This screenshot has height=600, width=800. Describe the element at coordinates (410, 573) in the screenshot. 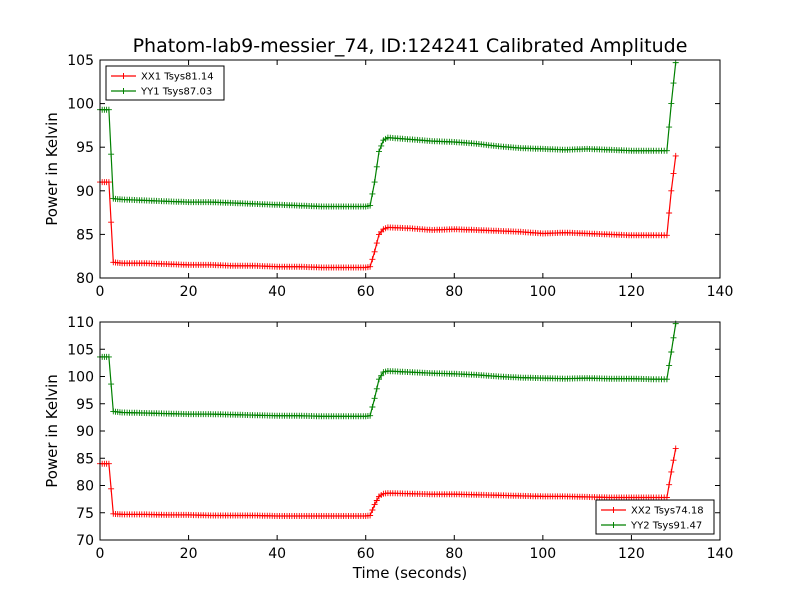

I see `x-axis-label: Time (seconds)` at that location.